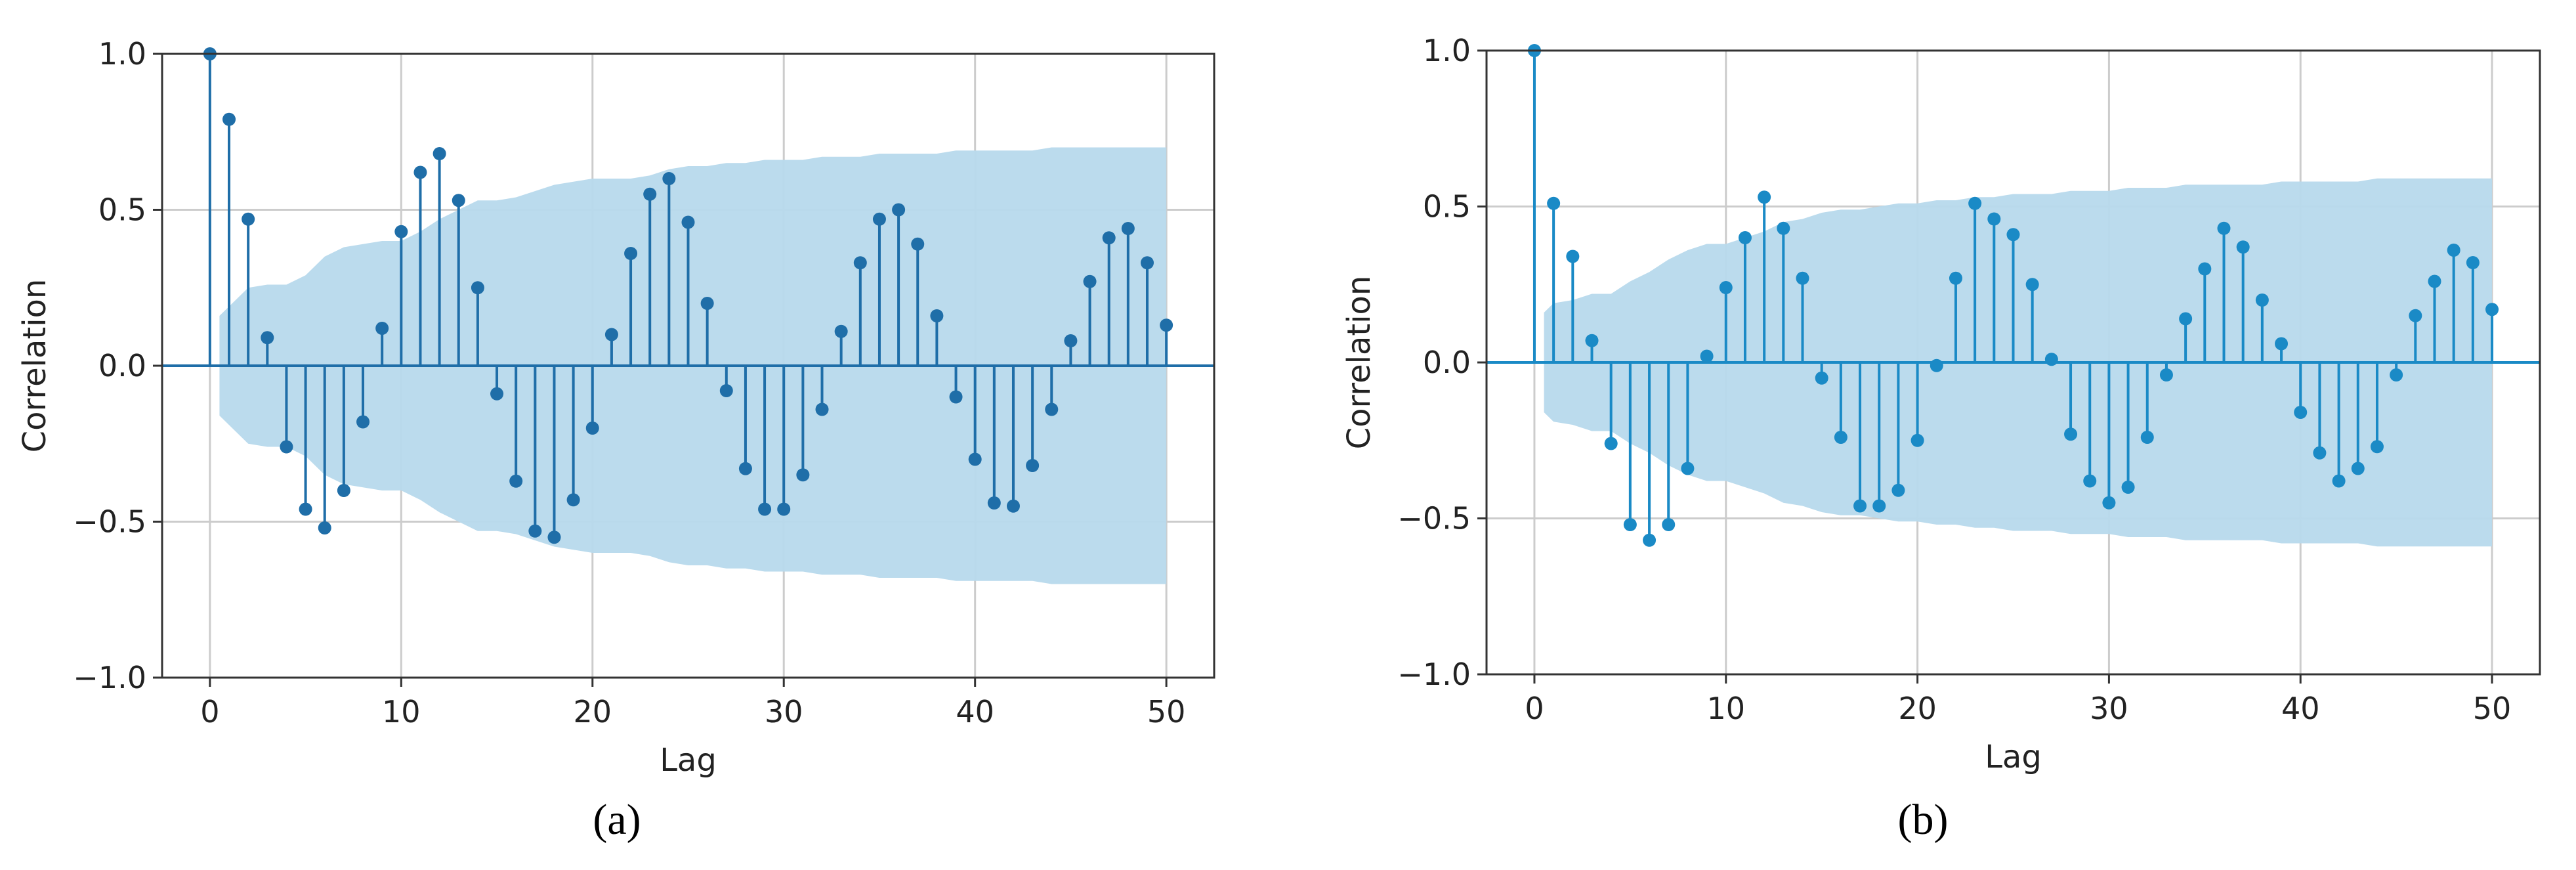  I want to click on x-tick-label: 30, so click(784, 711).